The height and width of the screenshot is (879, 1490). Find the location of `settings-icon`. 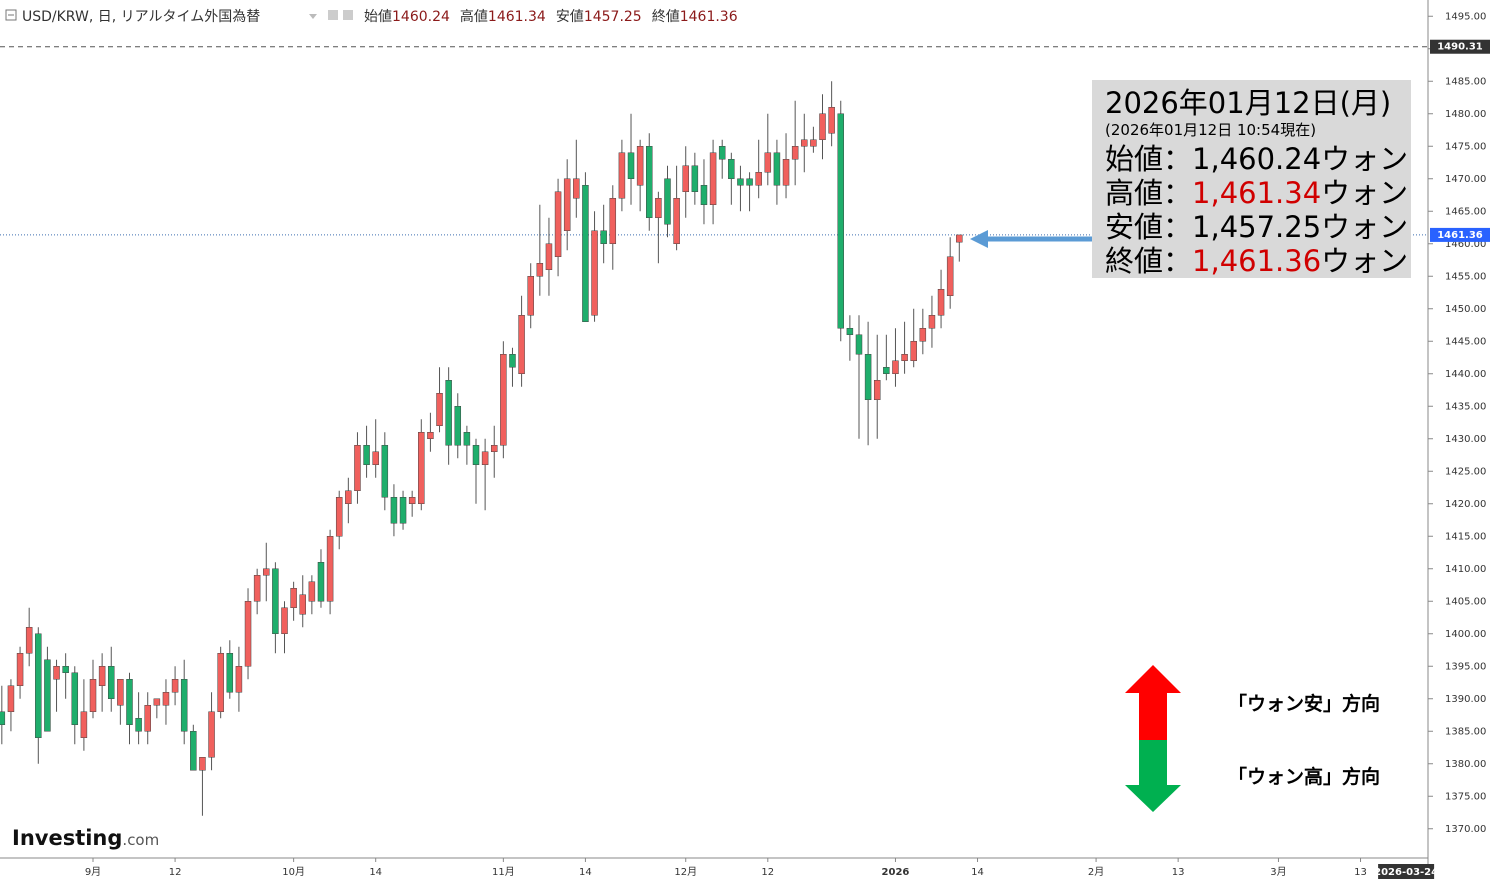

settings-icon is located at coordinates (348, 15).